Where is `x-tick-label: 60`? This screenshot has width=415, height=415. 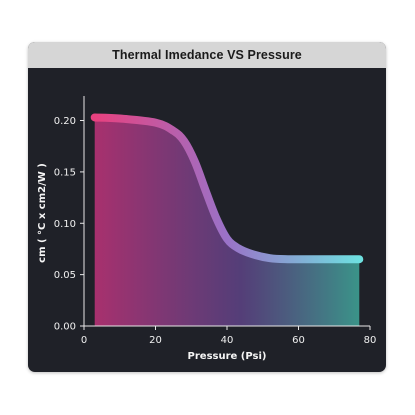
x-tick-label: 60 is located at coordinates (298, 340).